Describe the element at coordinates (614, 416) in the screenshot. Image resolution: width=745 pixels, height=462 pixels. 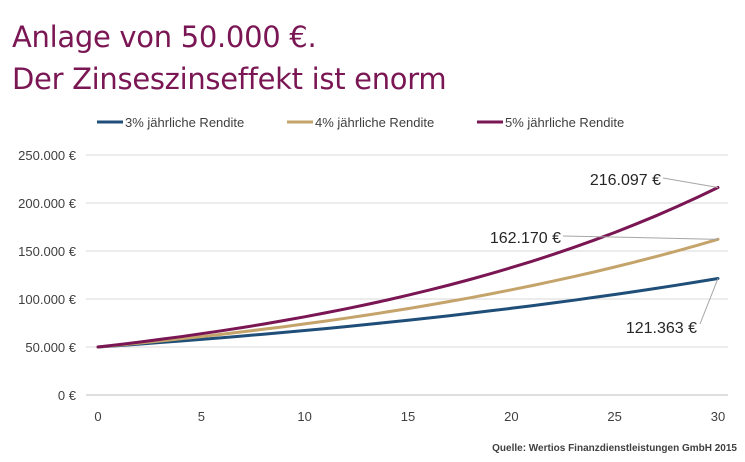
I see `x-tick-label: 25` at that location.